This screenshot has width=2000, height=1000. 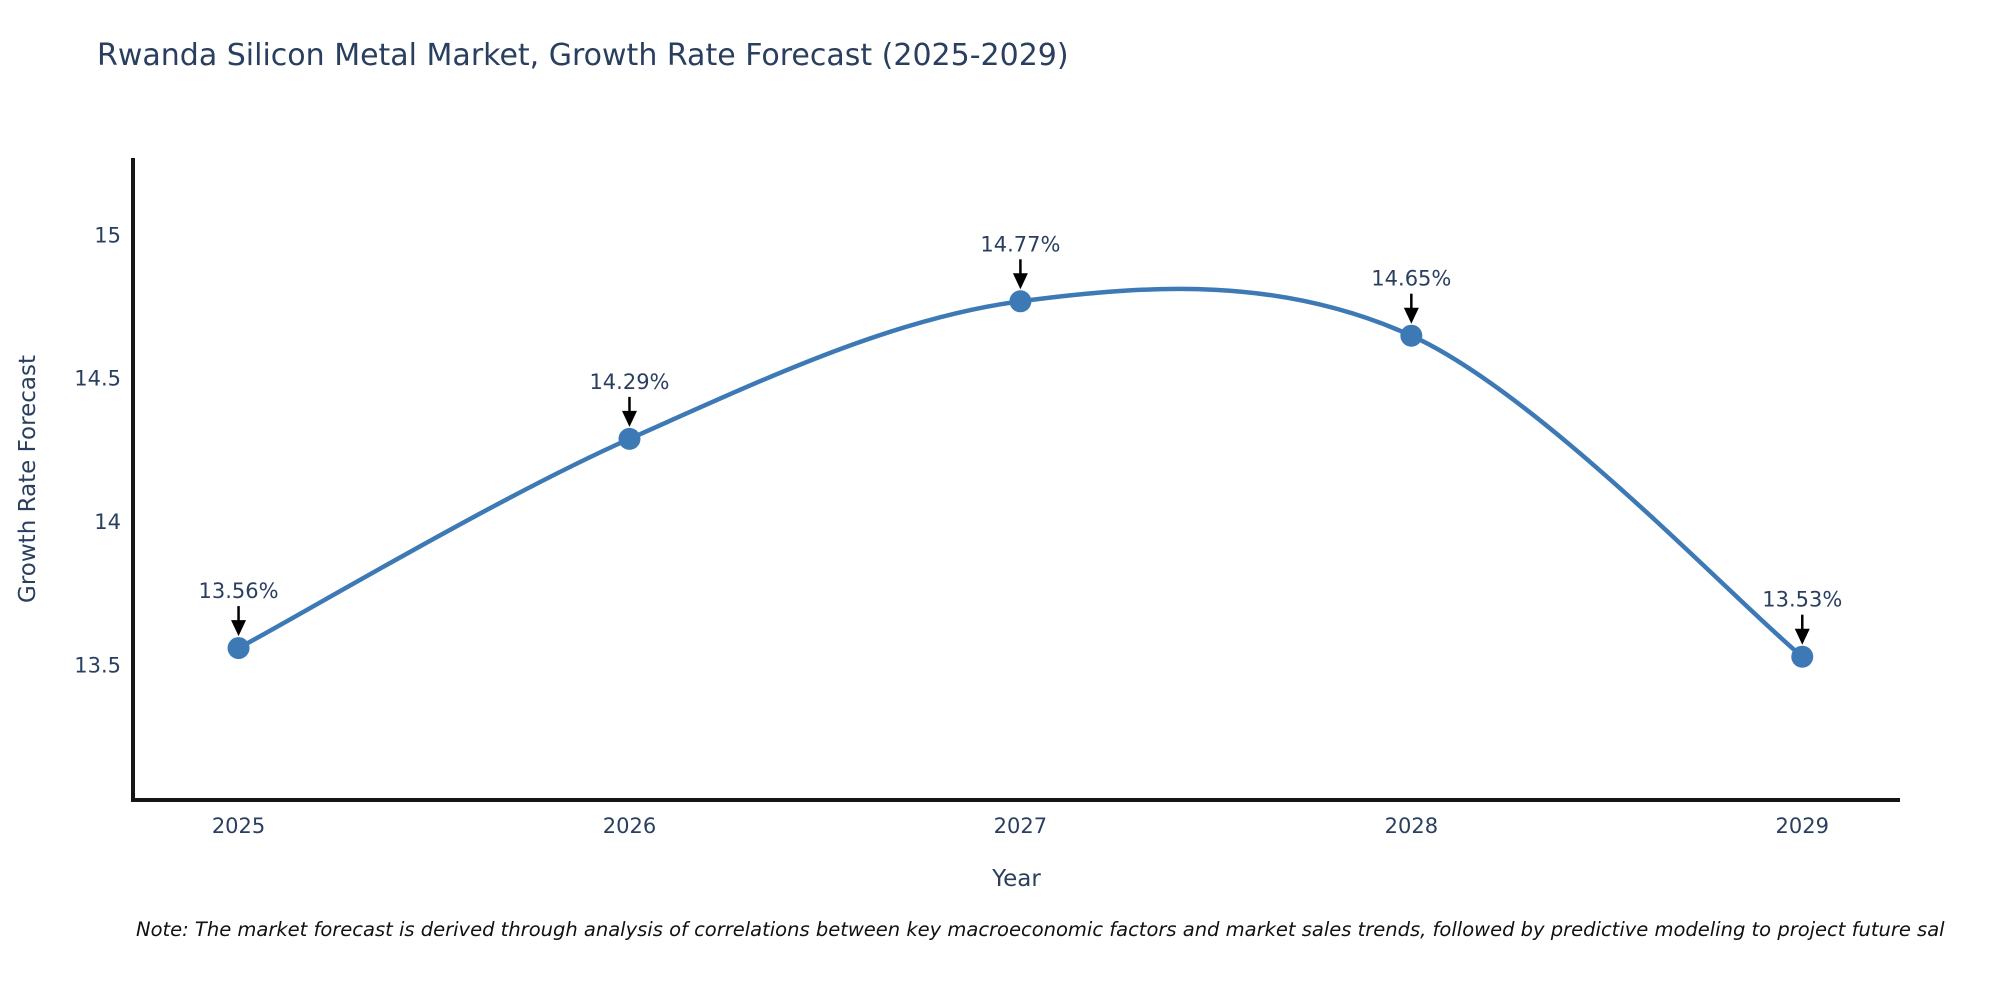 What do you see at coordinates (629, 382) in the screenshot?
I see `data-point-label: 14.29%` at bounding box center [629, 382].